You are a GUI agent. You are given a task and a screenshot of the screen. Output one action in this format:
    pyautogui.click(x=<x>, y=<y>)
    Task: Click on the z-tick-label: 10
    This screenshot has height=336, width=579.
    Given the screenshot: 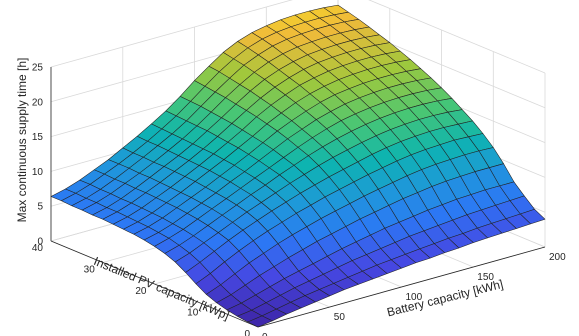 What is the action you would take?
    pyautogui.click(x=38, y=172)
    